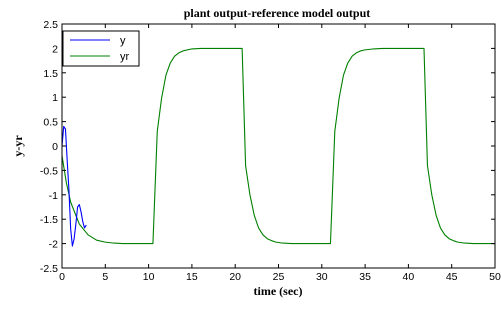 Image resolution: width=501 pixels, height=329 pixels. Describe the element at coordinates (74, 186) in the screenshot. I see `series-line-y` at that location.